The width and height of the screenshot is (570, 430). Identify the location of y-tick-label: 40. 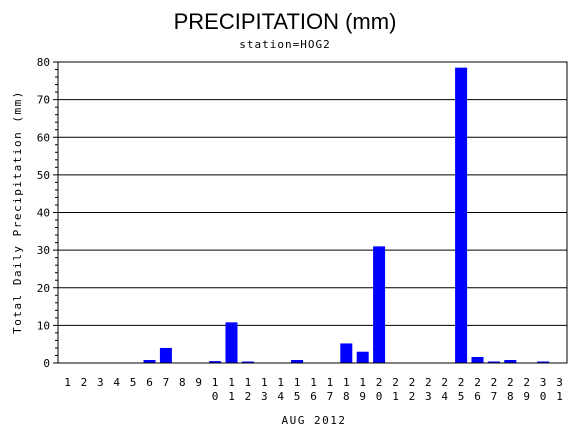
(43, 213).